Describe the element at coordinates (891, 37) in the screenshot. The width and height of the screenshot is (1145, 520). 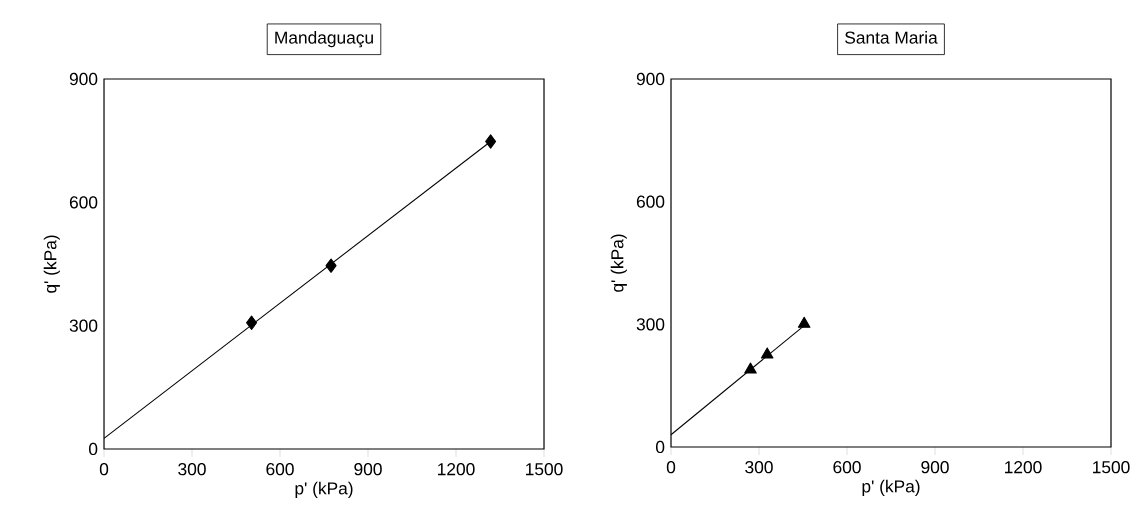
I see `chart-title: Santa Maria` at that location.